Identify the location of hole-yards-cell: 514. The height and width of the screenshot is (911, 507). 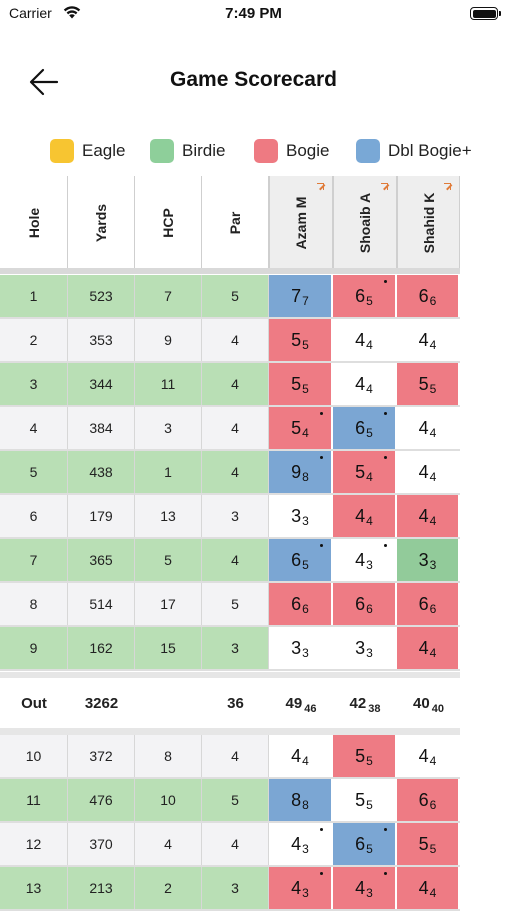
(101, 604).